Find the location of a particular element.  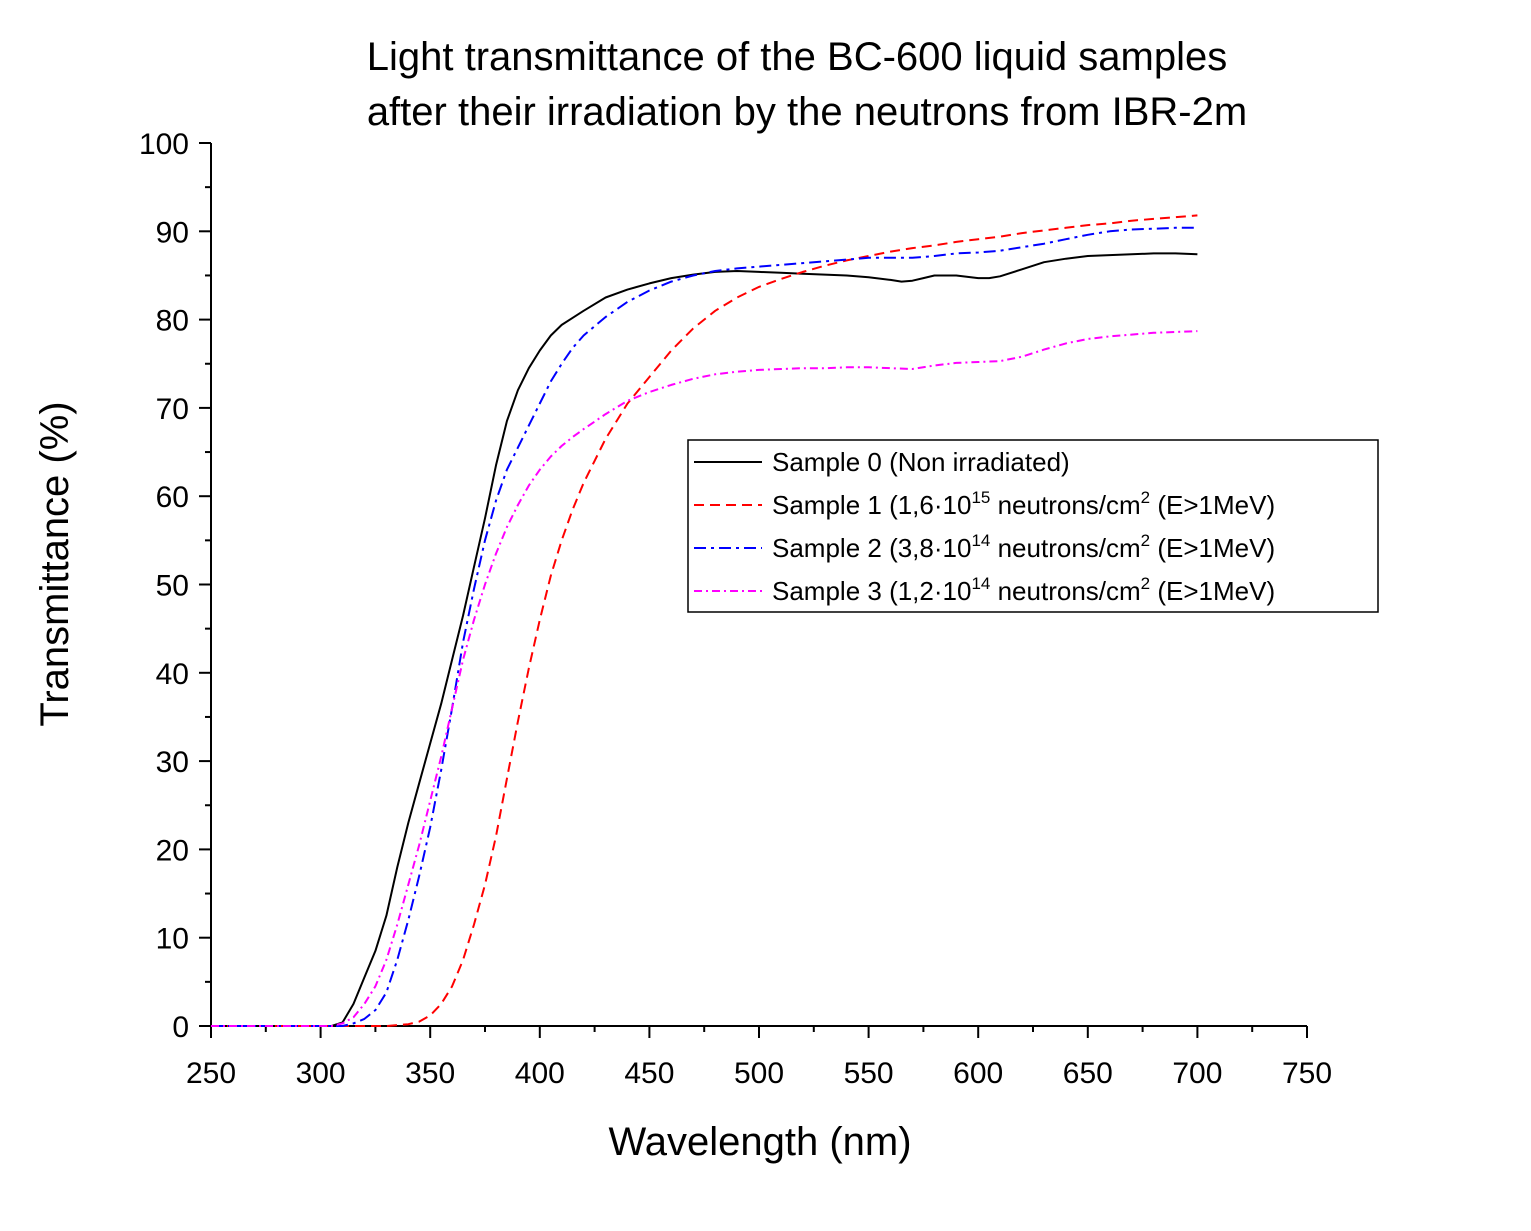

x-tick-label: 350 is located at coordinates (430, 1073).